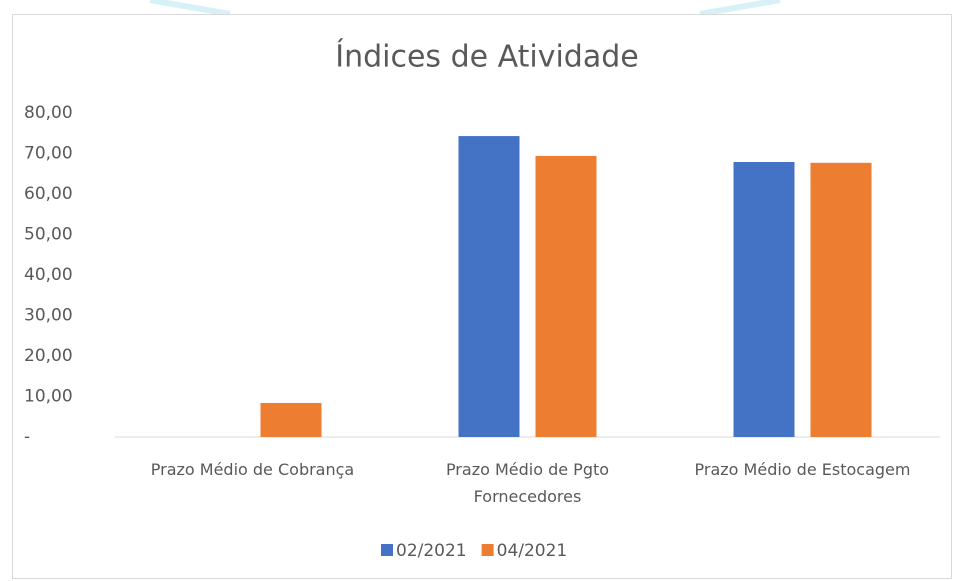 The height and width of the screenshot is (581, 954). What do you see at coordinates (48, 154) in the screenshot?
I see `y-tick-label: 70,00` at bounding box center [48, 154].